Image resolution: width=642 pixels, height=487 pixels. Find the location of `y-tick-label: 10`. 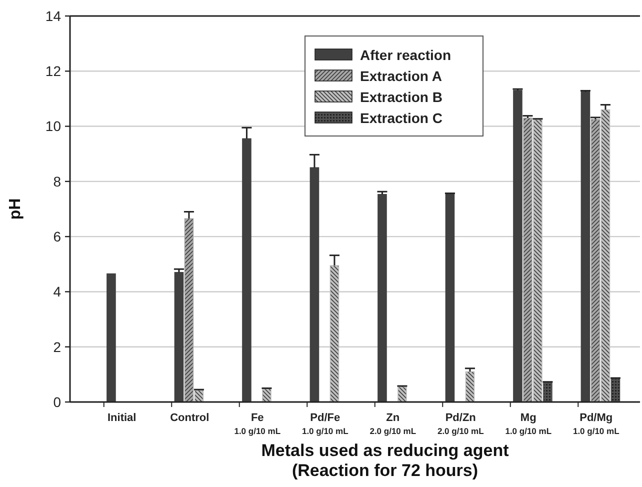

y-tick-label: 10 is located at coordinates (53, 126).